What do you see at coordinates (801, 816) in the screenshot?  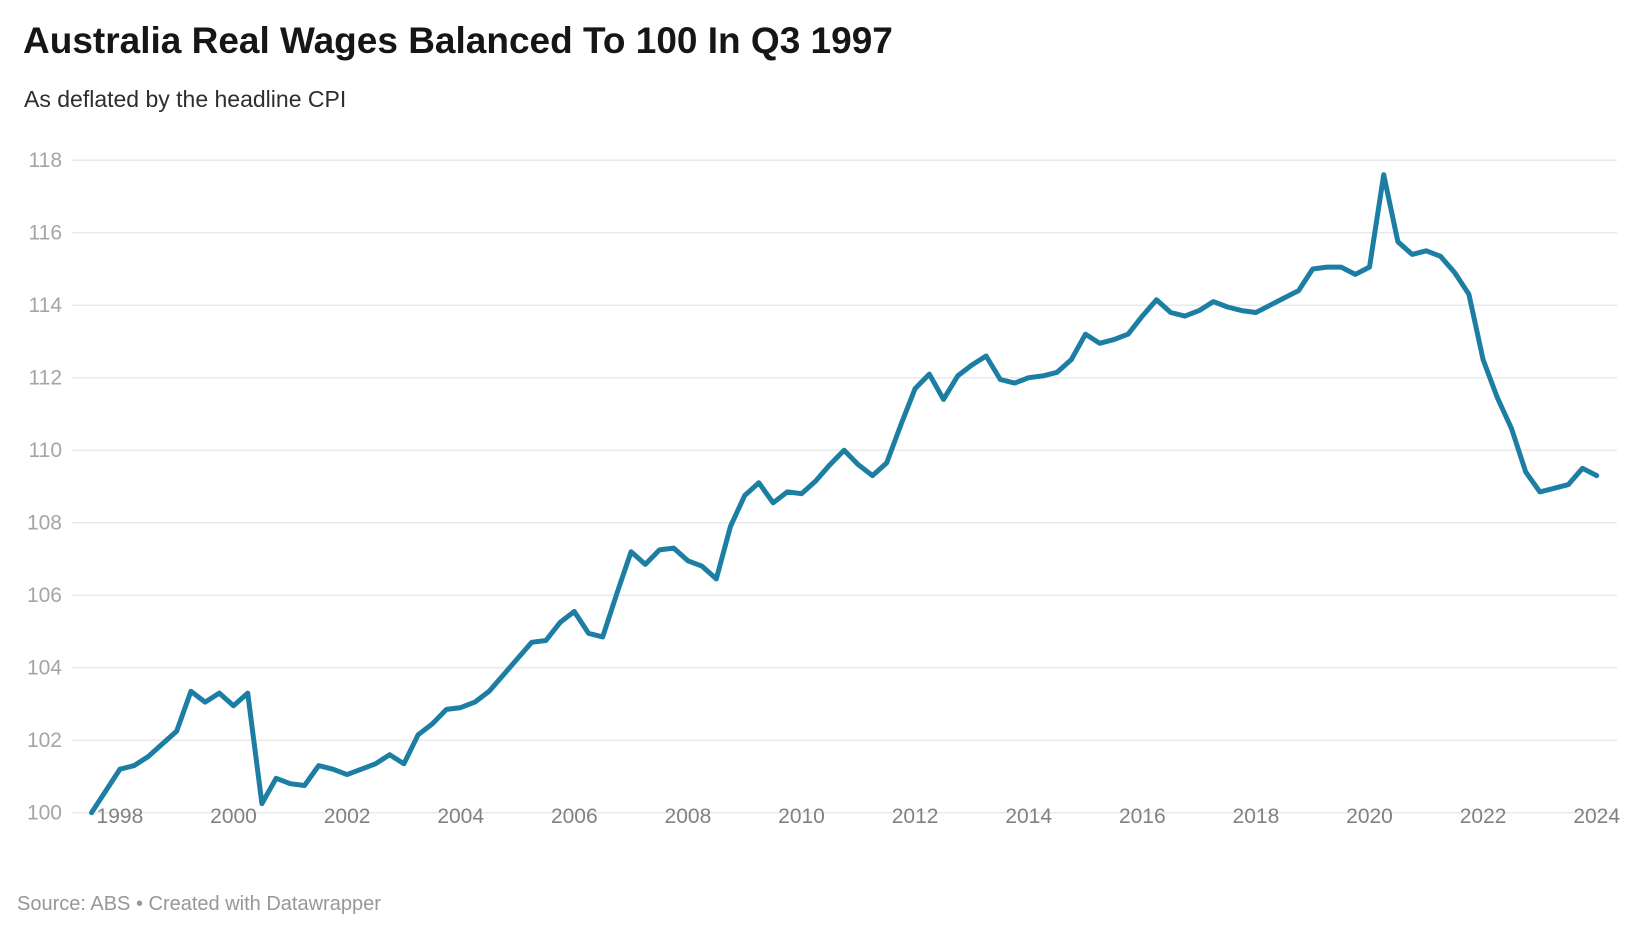 I see `x-tick-label: 2010` at bounding box center [801, 816].